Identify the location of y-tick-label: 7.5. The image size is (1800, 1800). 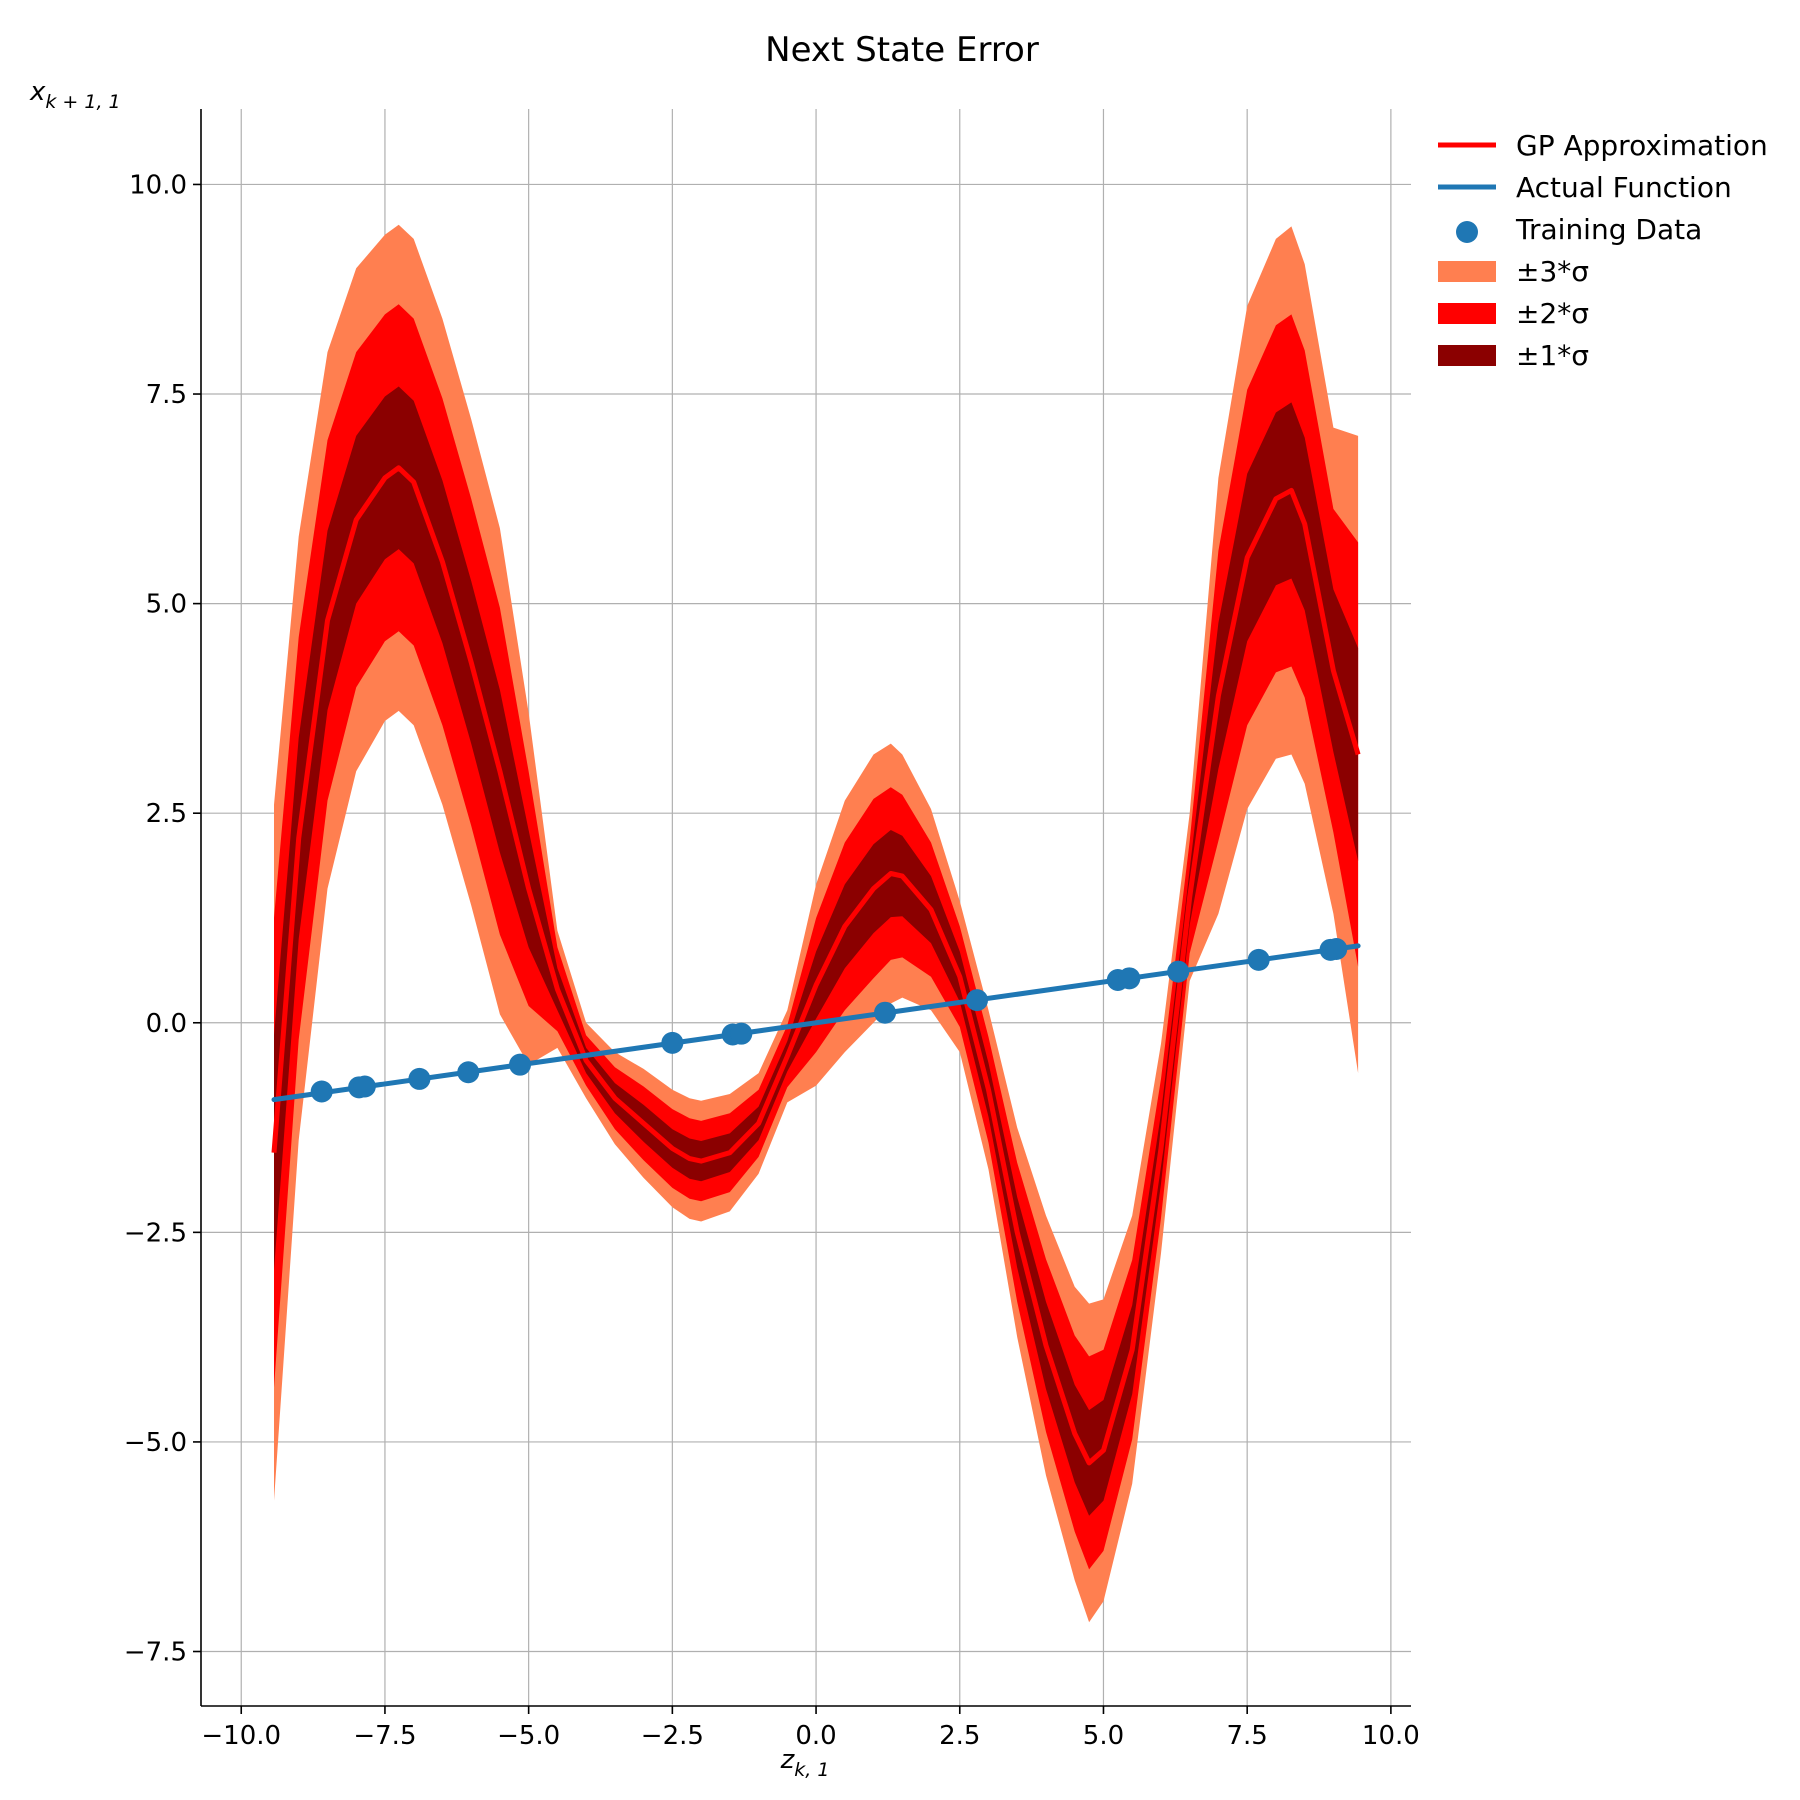
(166, 395).